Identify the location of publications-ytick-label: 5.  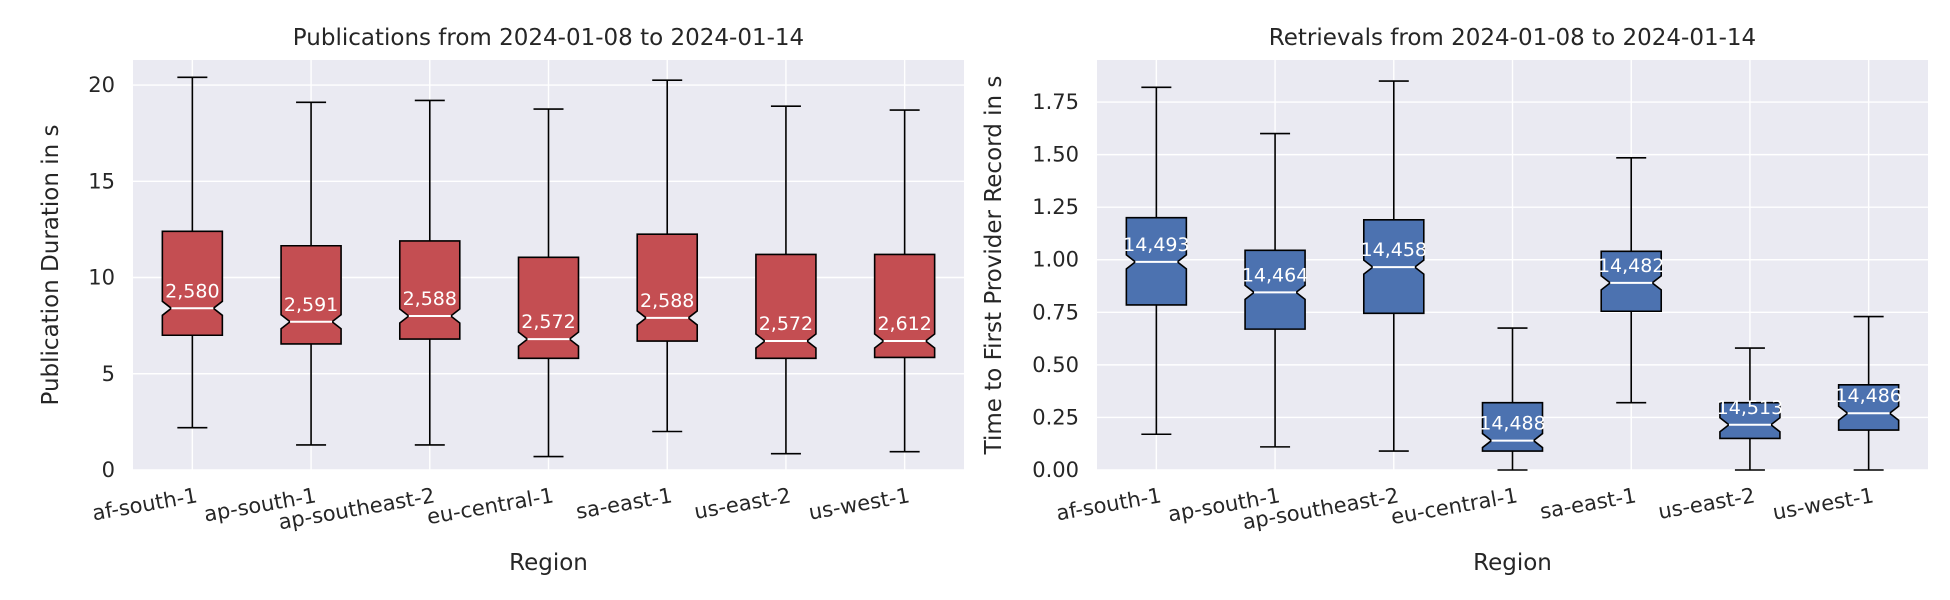
(108, 374).